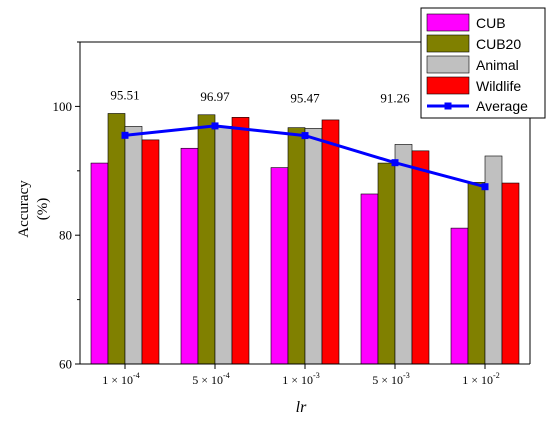 The image size is (550, 422). I want to click on x-tick-label-3: 5 × 10⁻³, so click(390, 379).